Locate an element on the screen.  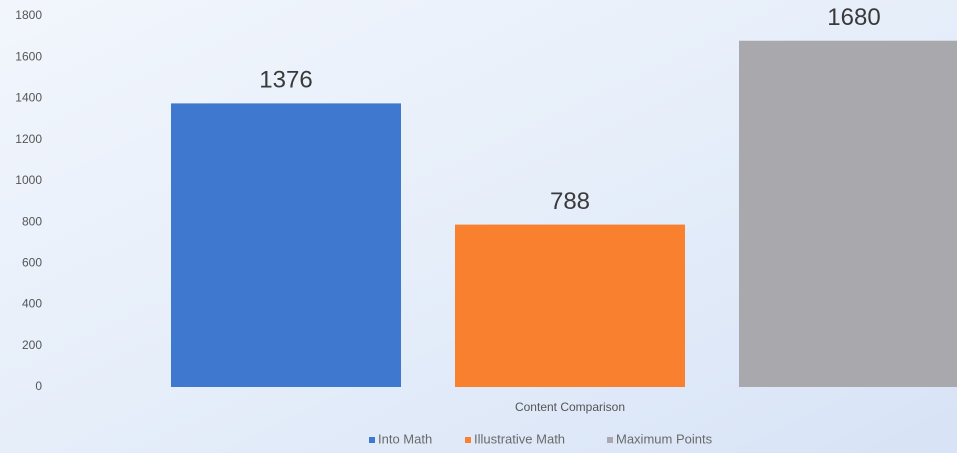
legend-label: Into Math is located at coordinates (405, 438).